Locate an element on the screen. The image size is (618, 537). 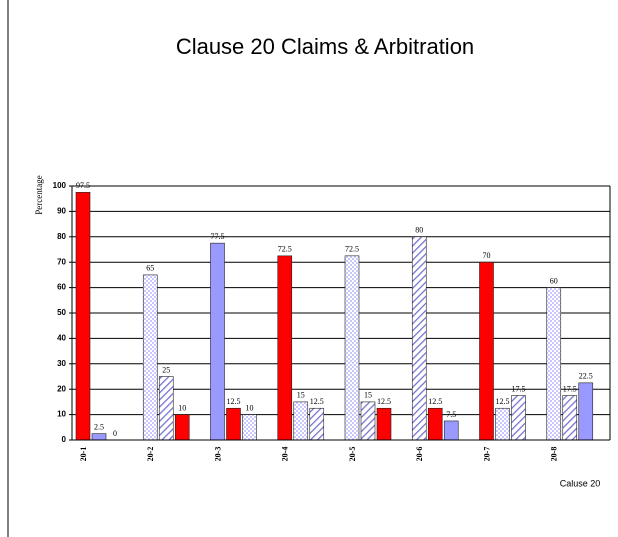
x-tick-label: 20-2 is located at coordinates (150, 454).